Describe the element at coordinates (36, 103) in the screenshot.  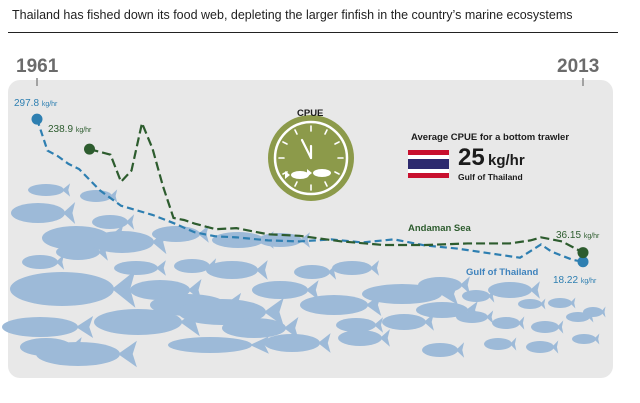
I see `gulf-start-label: 297.8 kg/hr` at that location.